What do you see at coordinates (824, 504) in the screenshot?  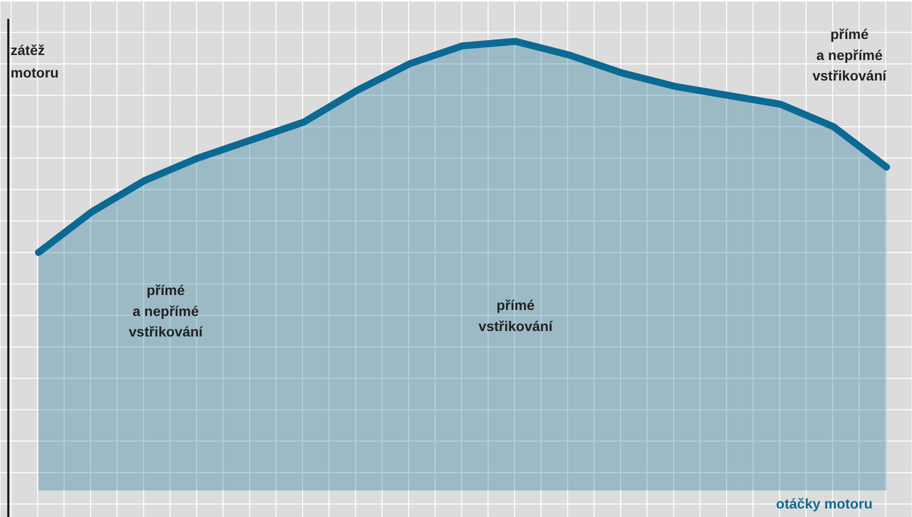 I see `x-axis-title: otáčky motoru` at bounding box center [824, 504].